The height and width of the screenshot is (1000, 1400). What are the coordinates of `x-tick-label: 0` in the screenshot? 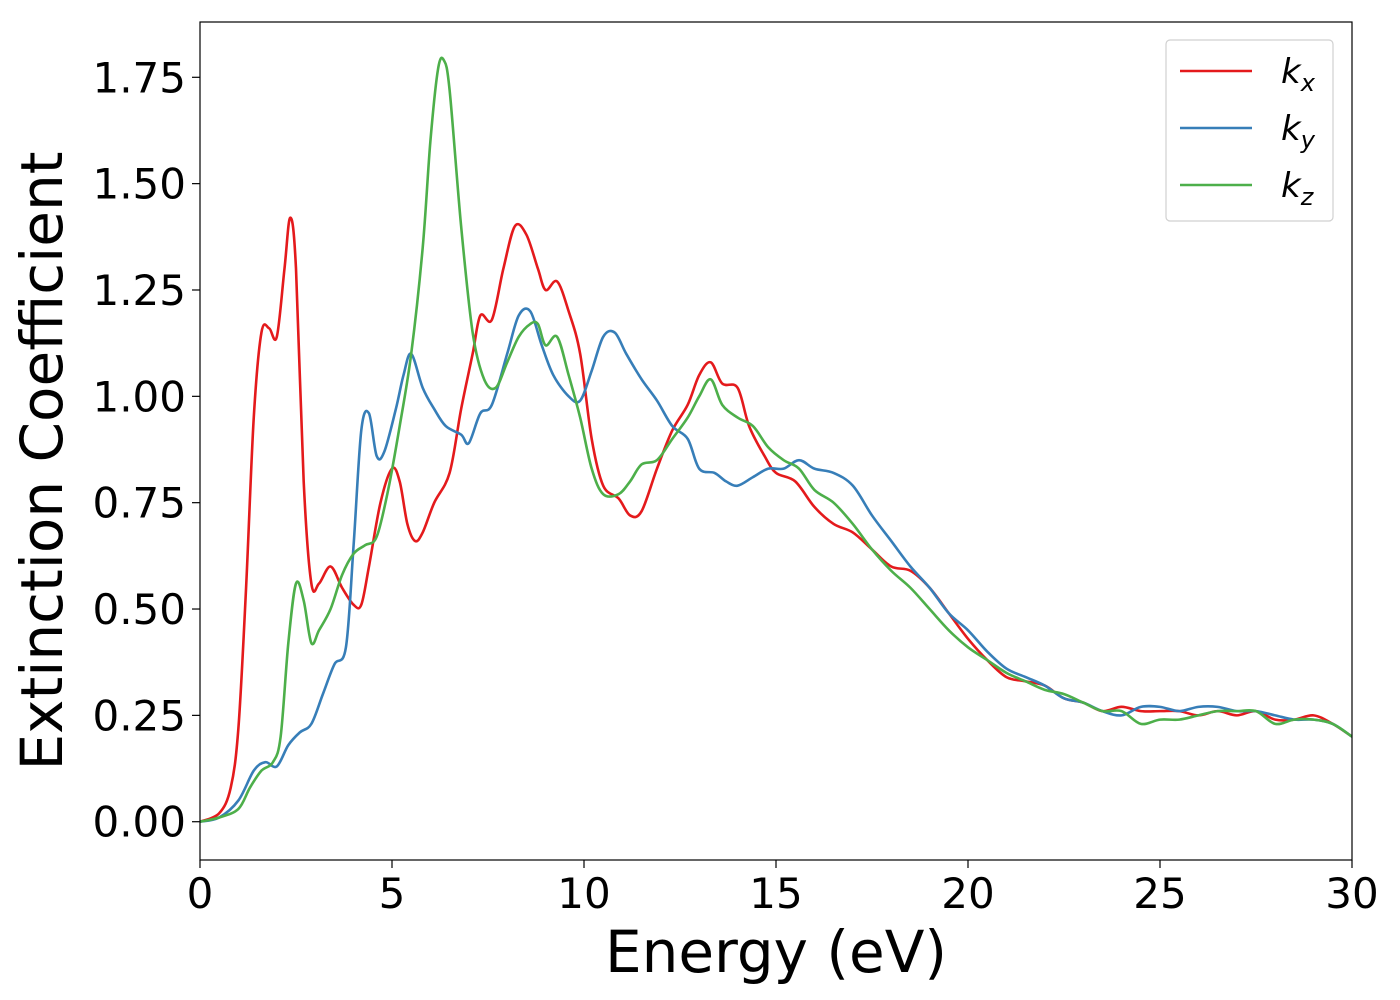 It's located at (200, 893).